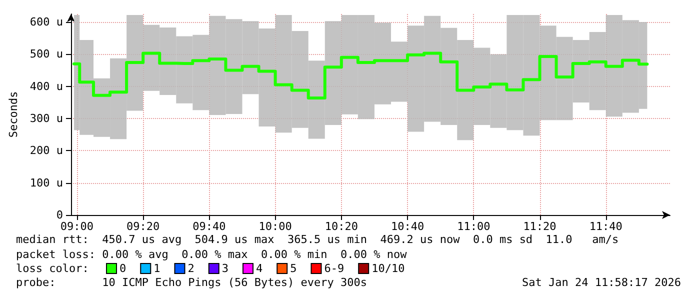 The height and width of the screenshot is (297, 697). What do you see at coordinates (47, 86) in the screenshot?
I see `y-tick-label: 400 u` at bounding box center [47, 86].